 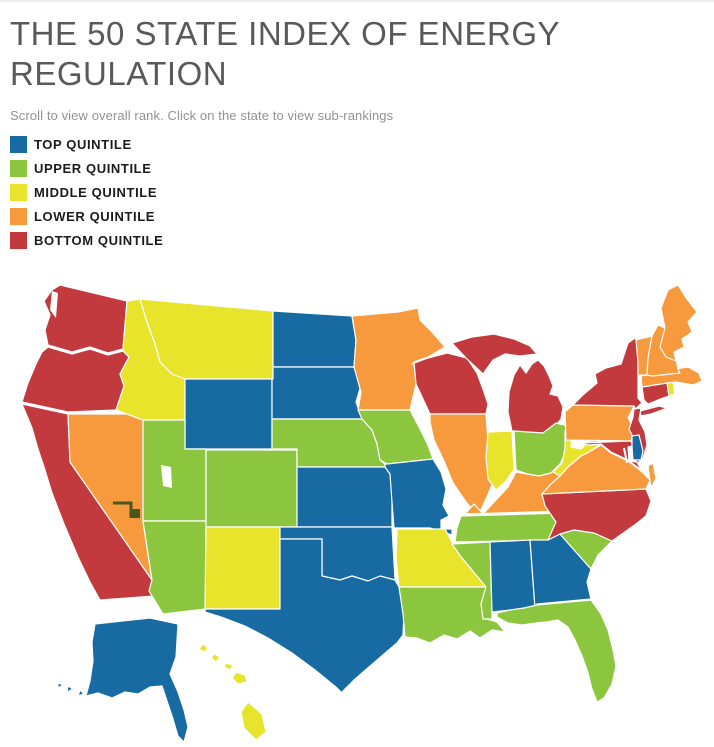 What do you see at coordinates (556, 651) in the screenshot?
I see `state-fl: Florida` at bounding box center [556, 651].